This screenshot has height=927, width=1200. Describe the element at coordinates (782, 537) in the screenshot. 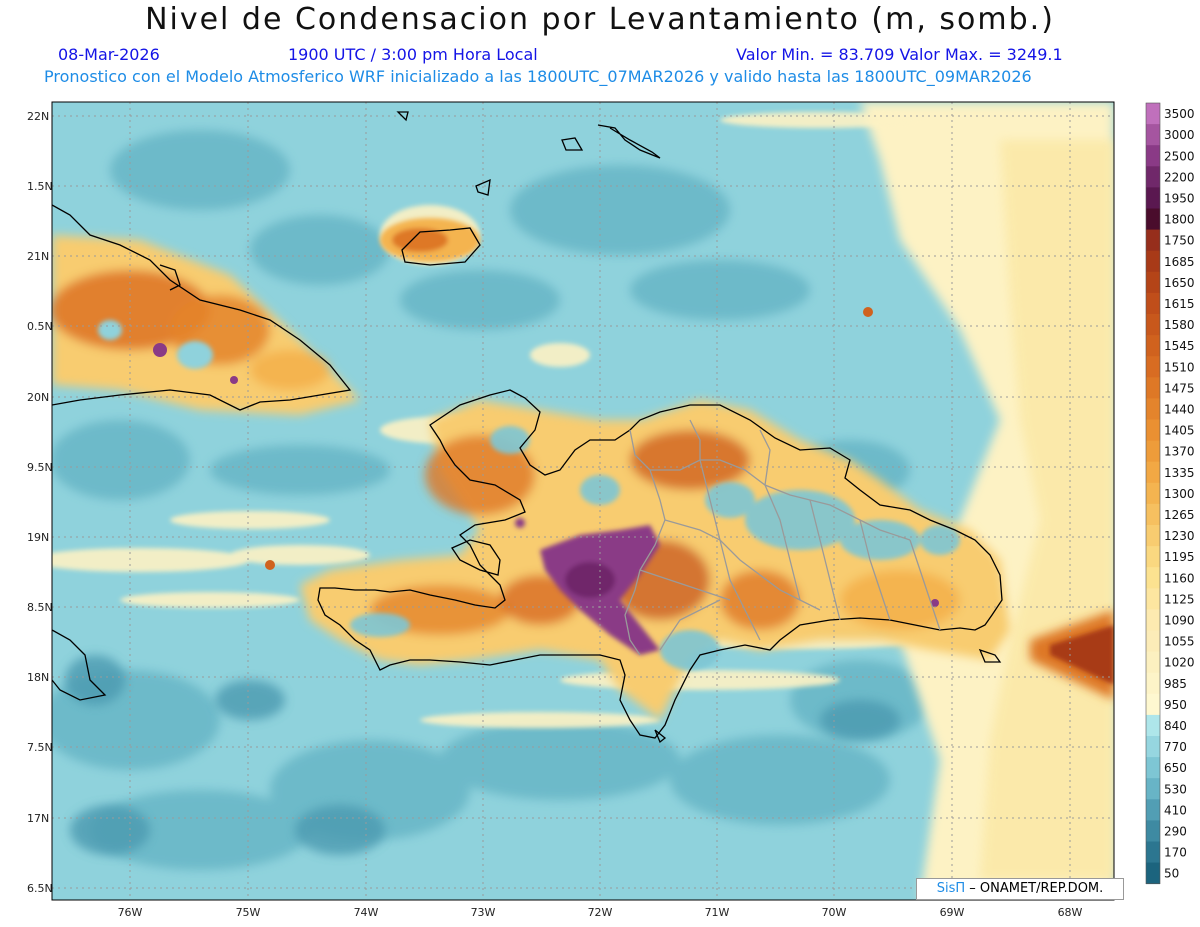

I see `provincial-boundaries` at that location.